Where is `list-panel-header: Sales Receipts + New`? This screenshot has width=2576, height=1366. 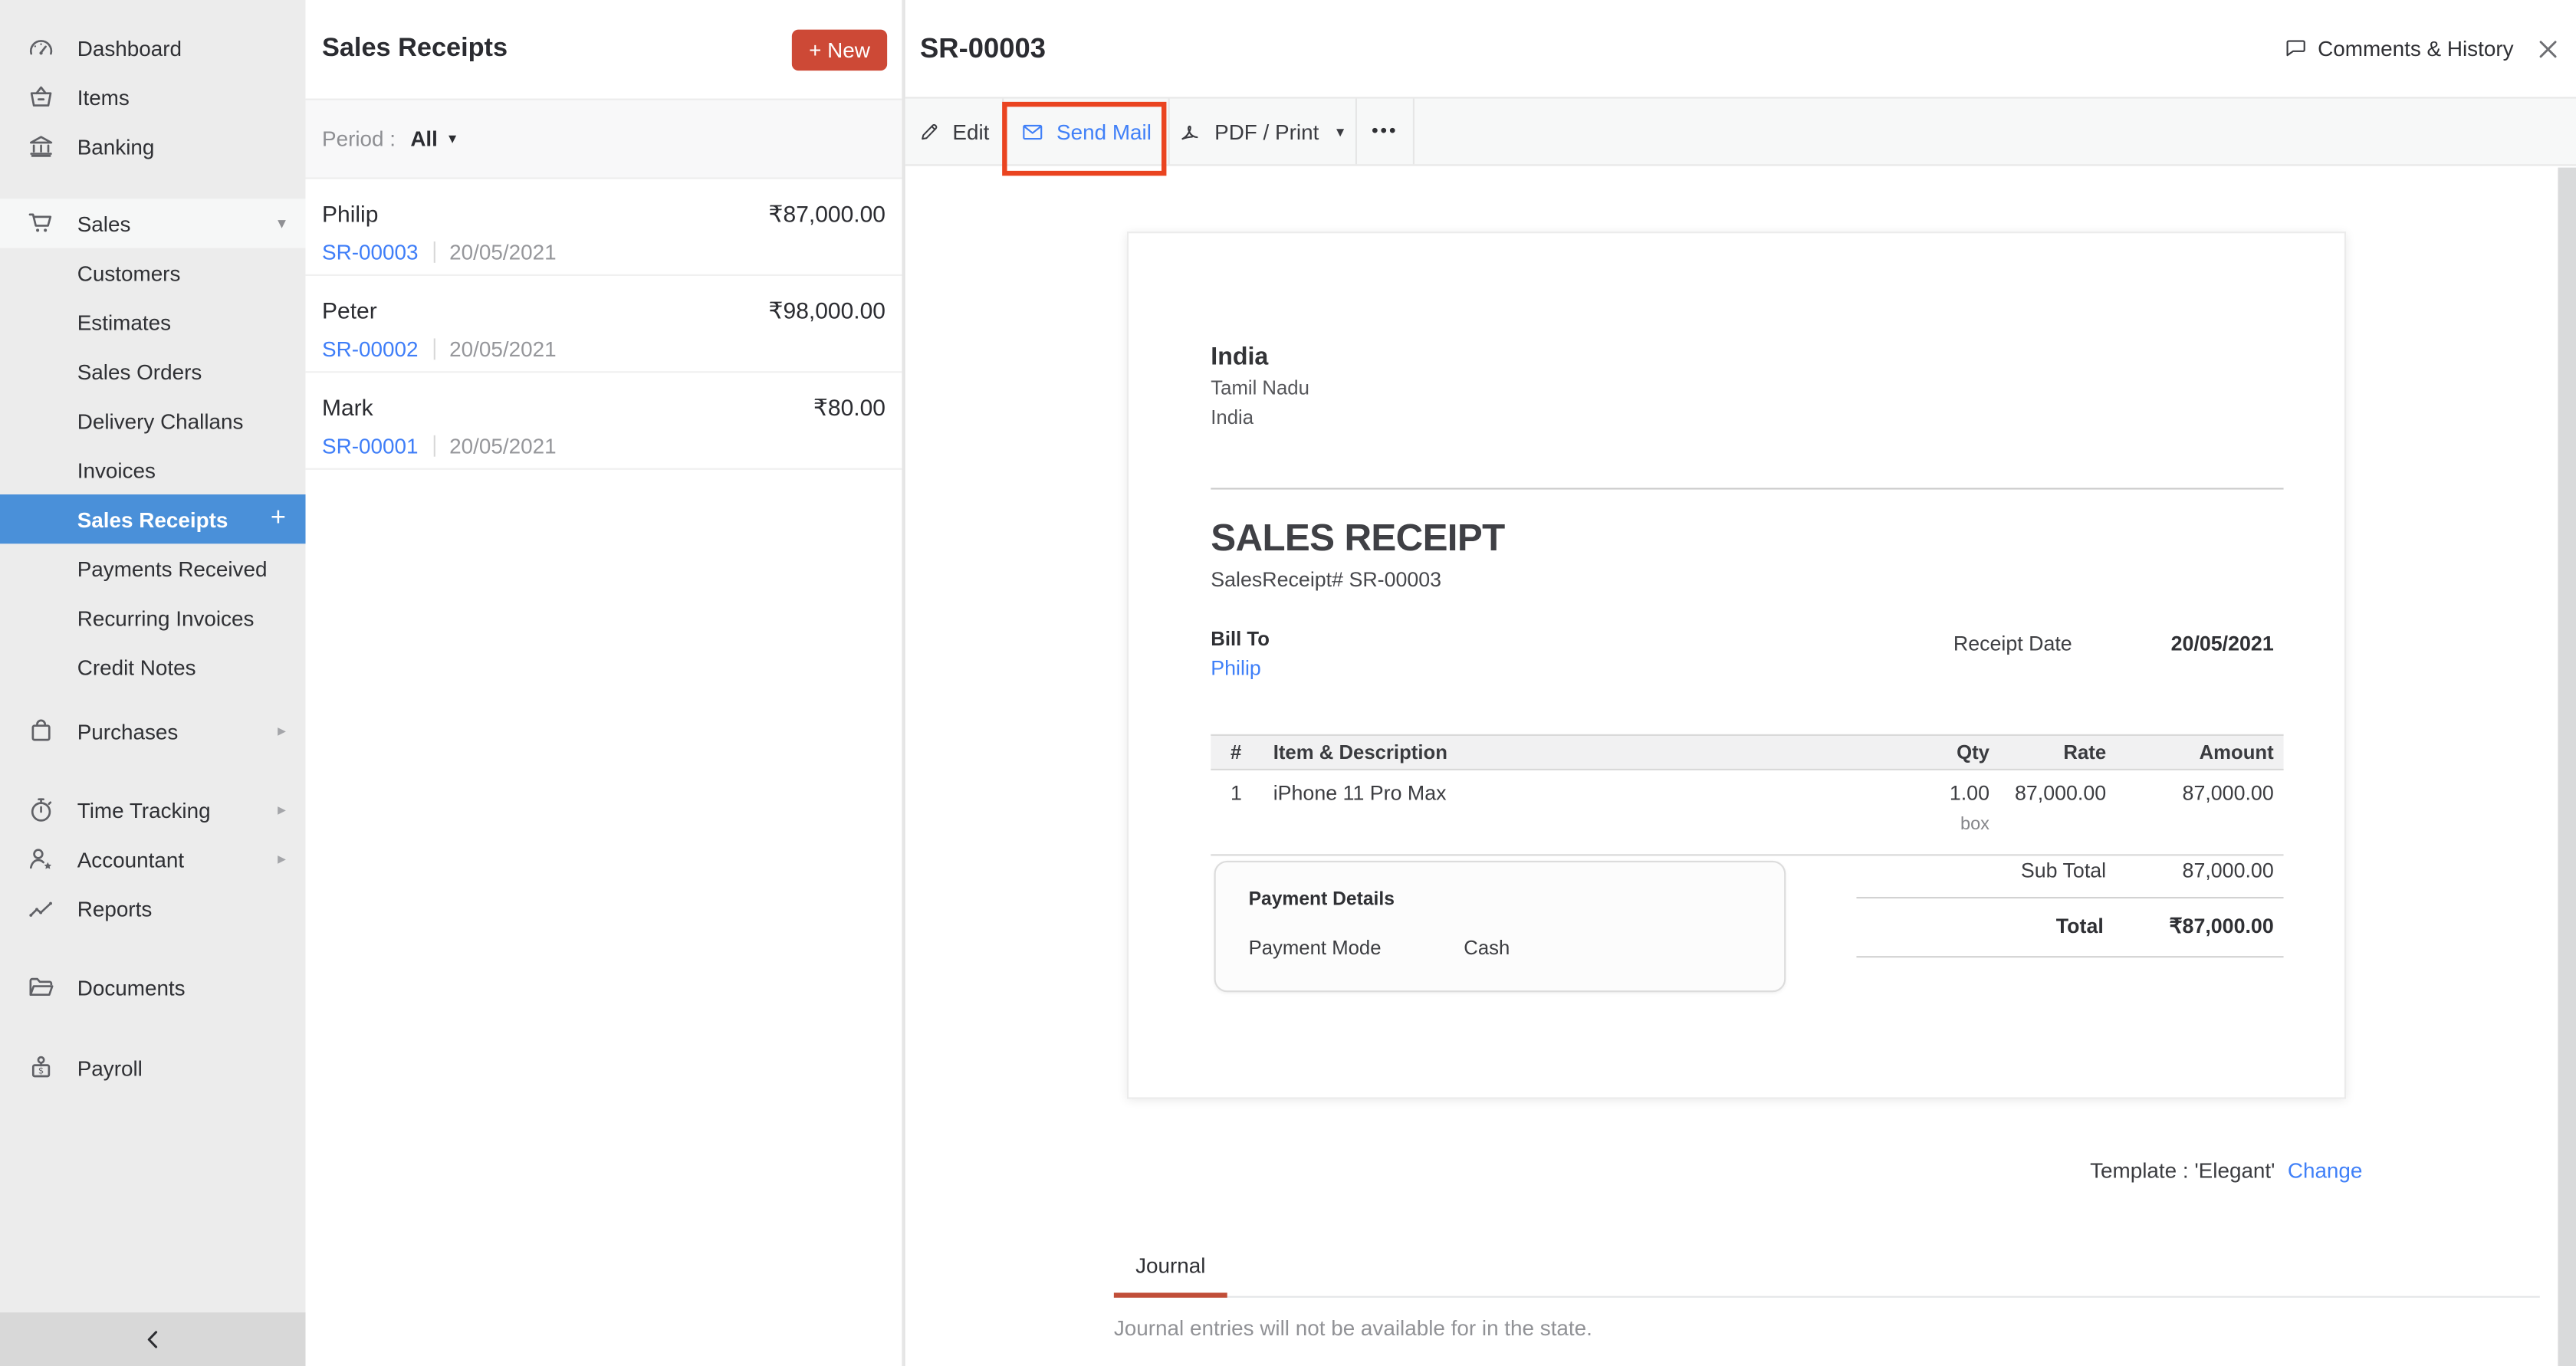 list-panel-header: Sales Receipts + New is located at coordinates (603, 50).